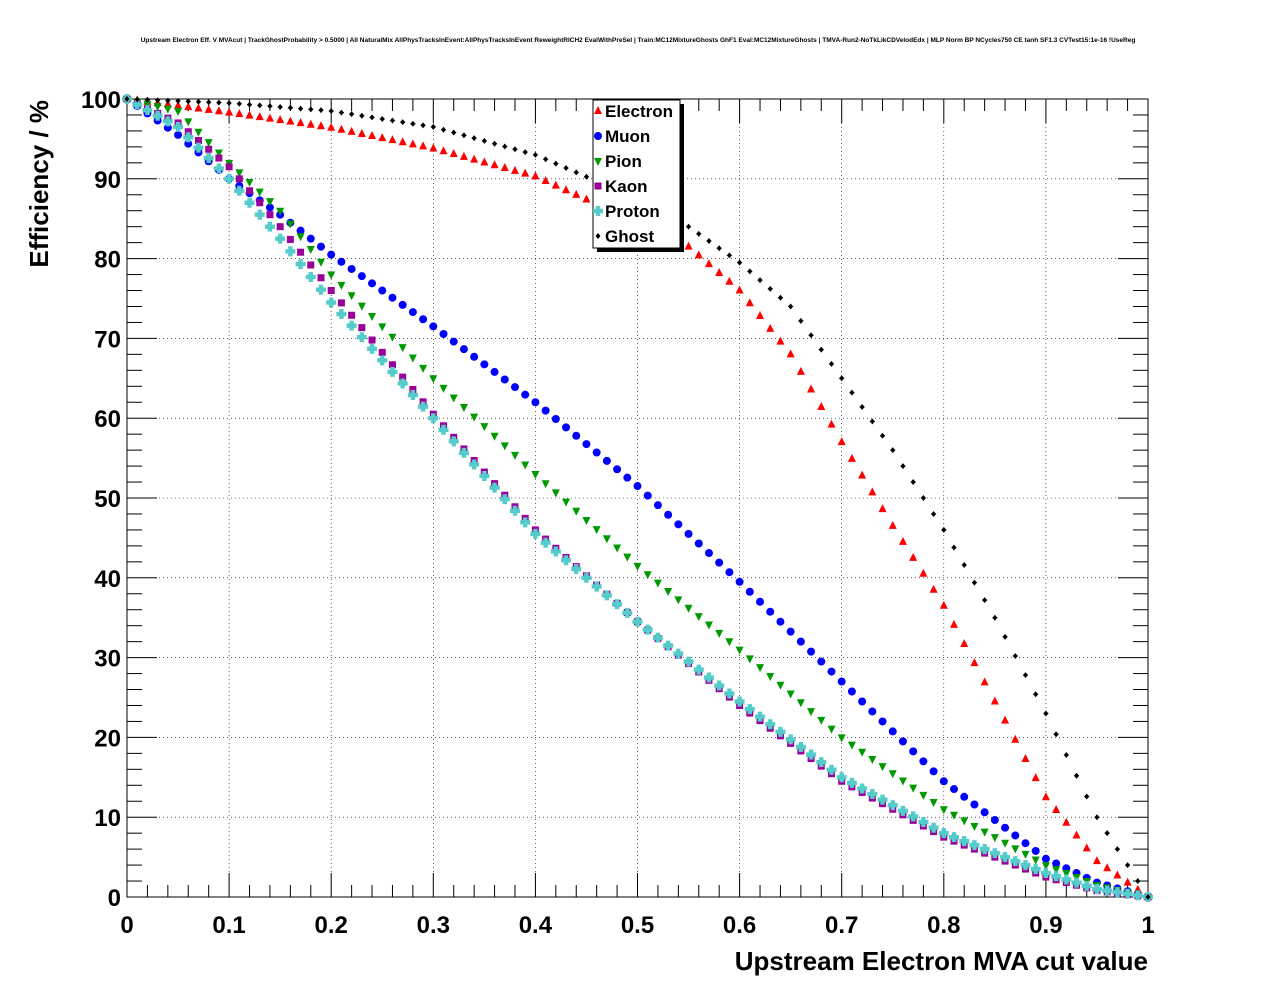 This screenshot has width=1276, height=996. Describe the element at coordinates (598, 211) in the screenshot. I see `legend-marker-proton` at that location.